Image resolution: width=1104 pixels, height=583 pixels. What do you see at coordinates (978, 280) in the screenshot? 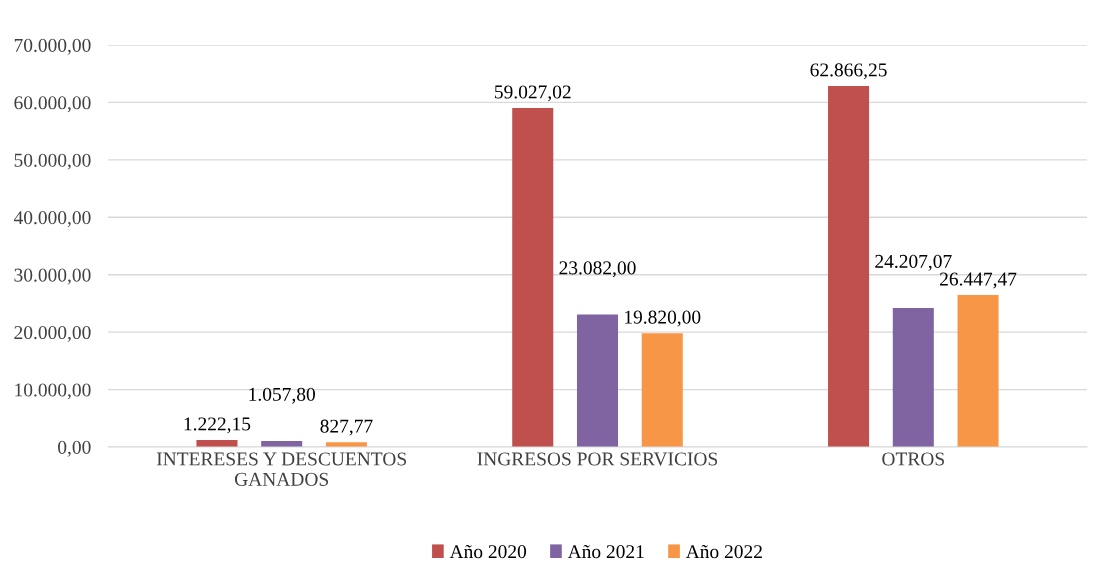
I see `data-label: 26.447,47` at bounding box center [978, 280].